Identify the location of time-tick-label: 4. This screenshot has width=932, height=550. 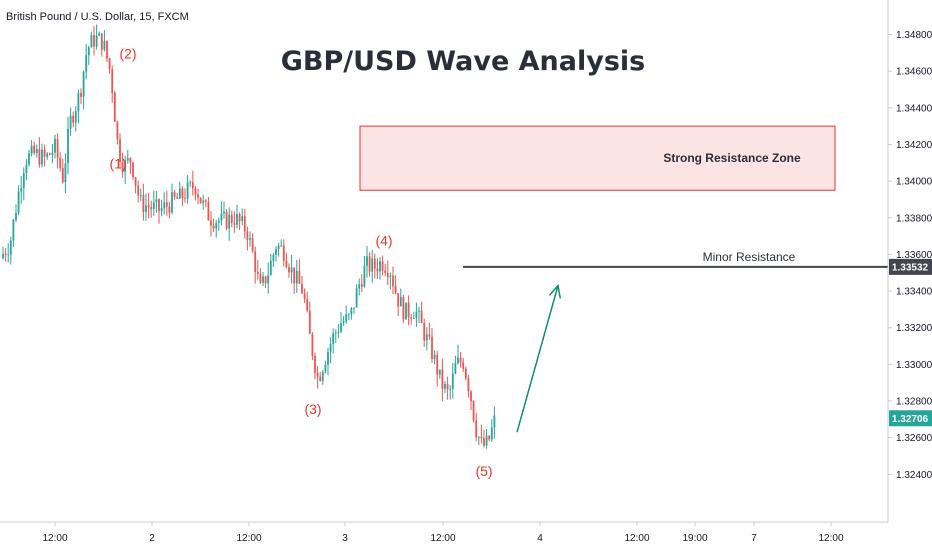
(540, 538).